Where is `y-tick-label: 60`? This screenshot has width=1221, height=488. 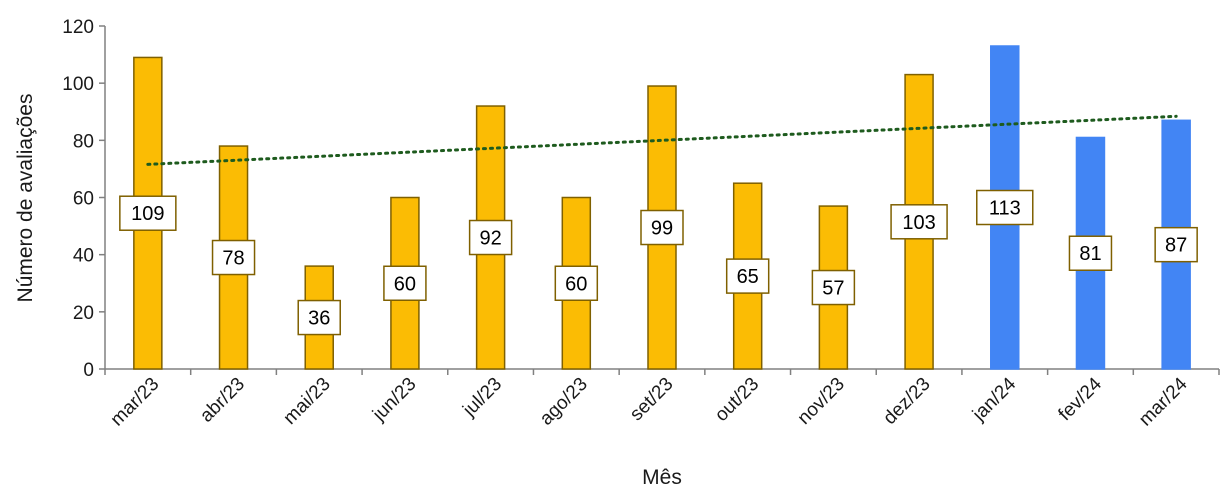
y-tick-label: 60 is located at coordinates (83, 199).